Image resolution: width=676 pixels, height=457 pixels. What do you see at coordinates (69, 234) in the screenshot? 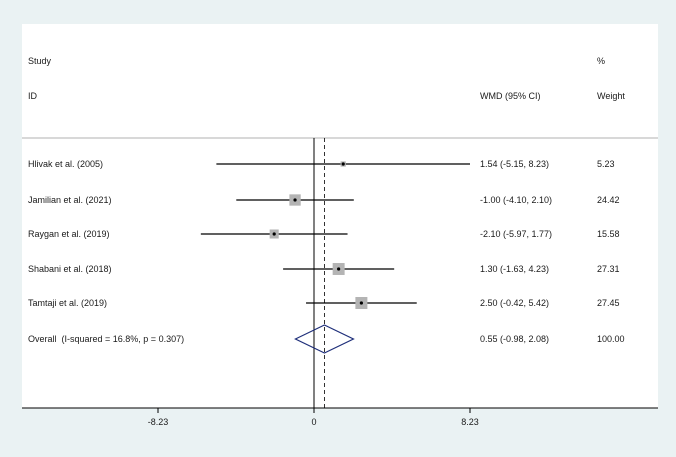
I see `study-label: Raygan et al. (2019)` at bounding box center [69, 234].